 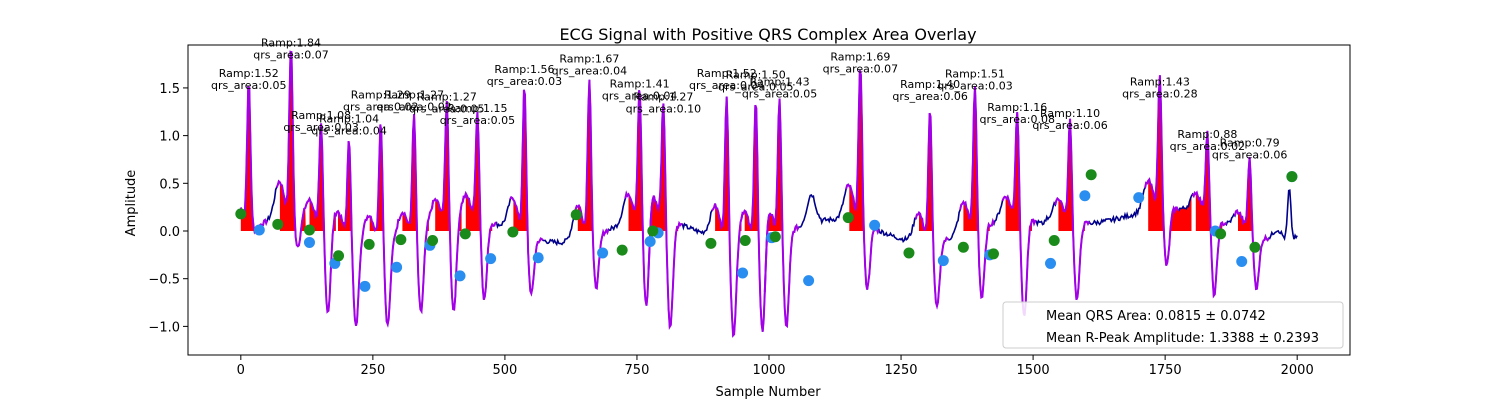 I want to click on beat-annotation: Ramp:1.29 qrs_area:0.02, so click(x=380, y=101).